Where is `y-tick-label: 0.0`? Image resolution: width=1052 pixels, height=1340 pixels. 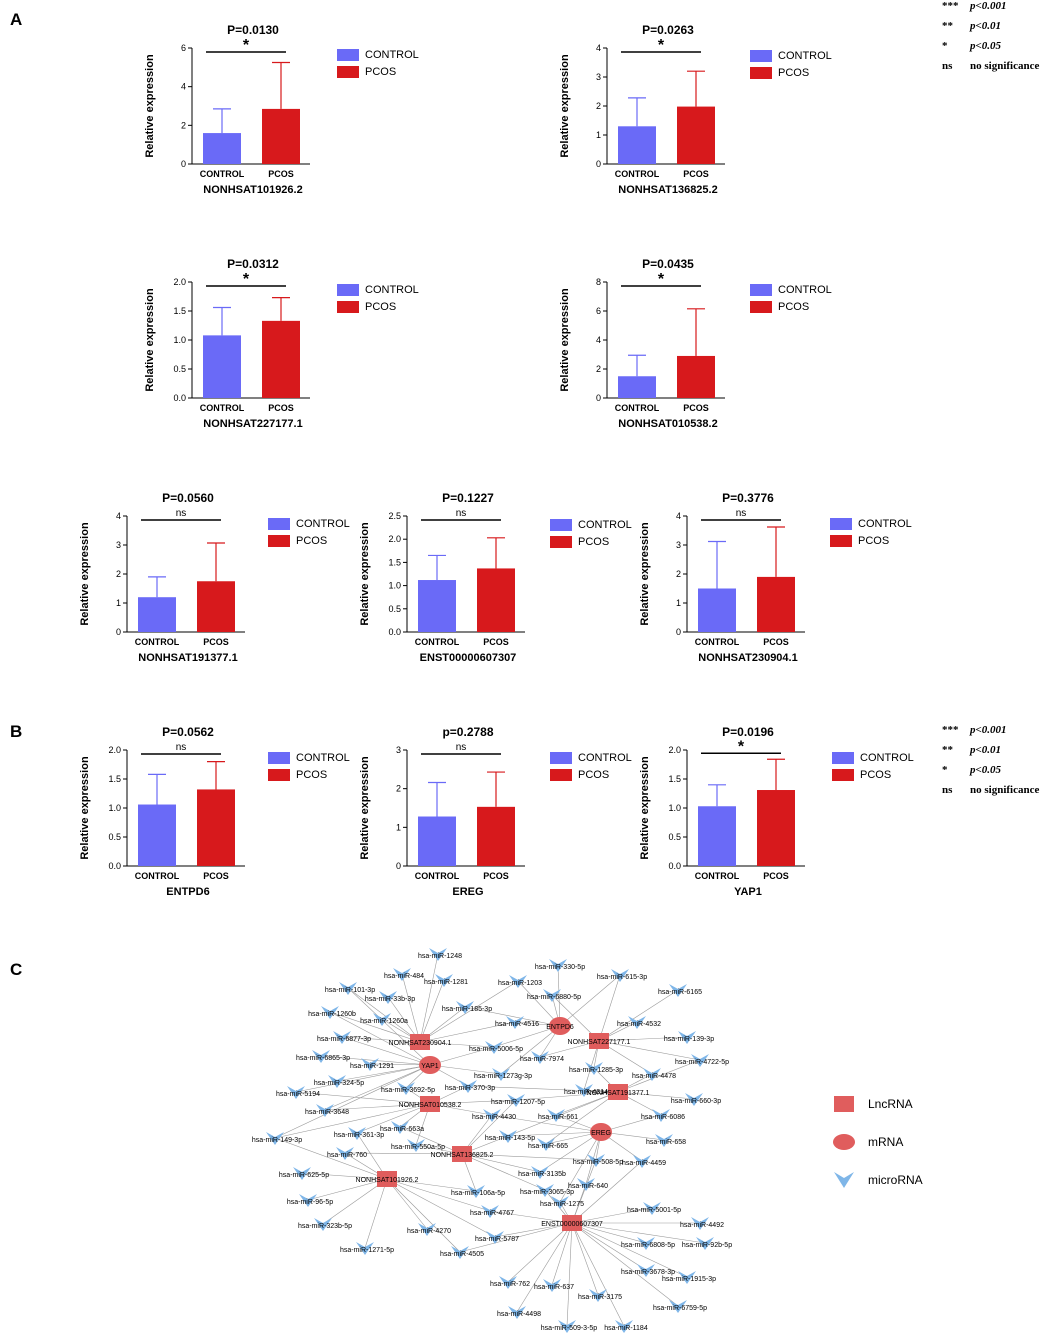
y-tick-label: 0.0 is located at coordinates (179, 398).